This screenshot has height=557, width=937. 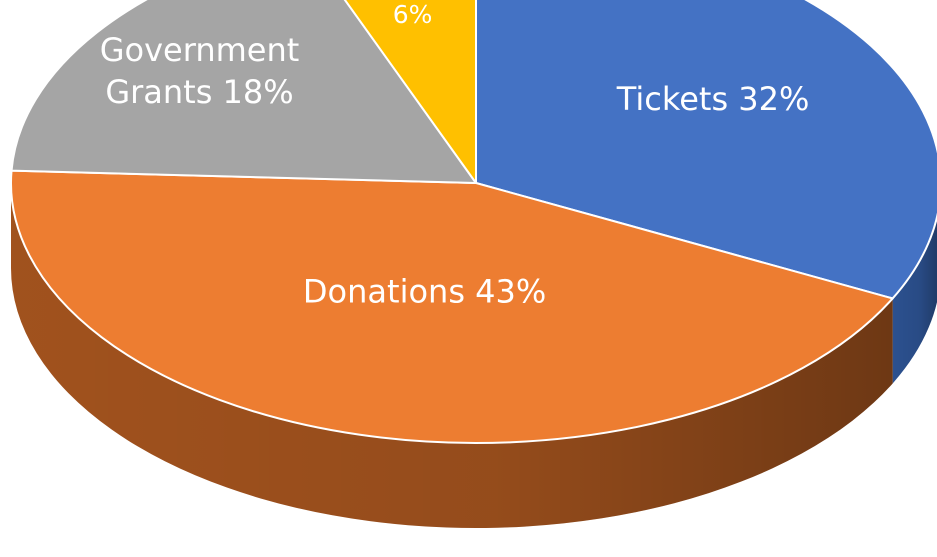 What do you see at coordinates (199, 92) in the screenshot?
I see `data-label-line: Grants 18%` at bounding box center [199, 92].